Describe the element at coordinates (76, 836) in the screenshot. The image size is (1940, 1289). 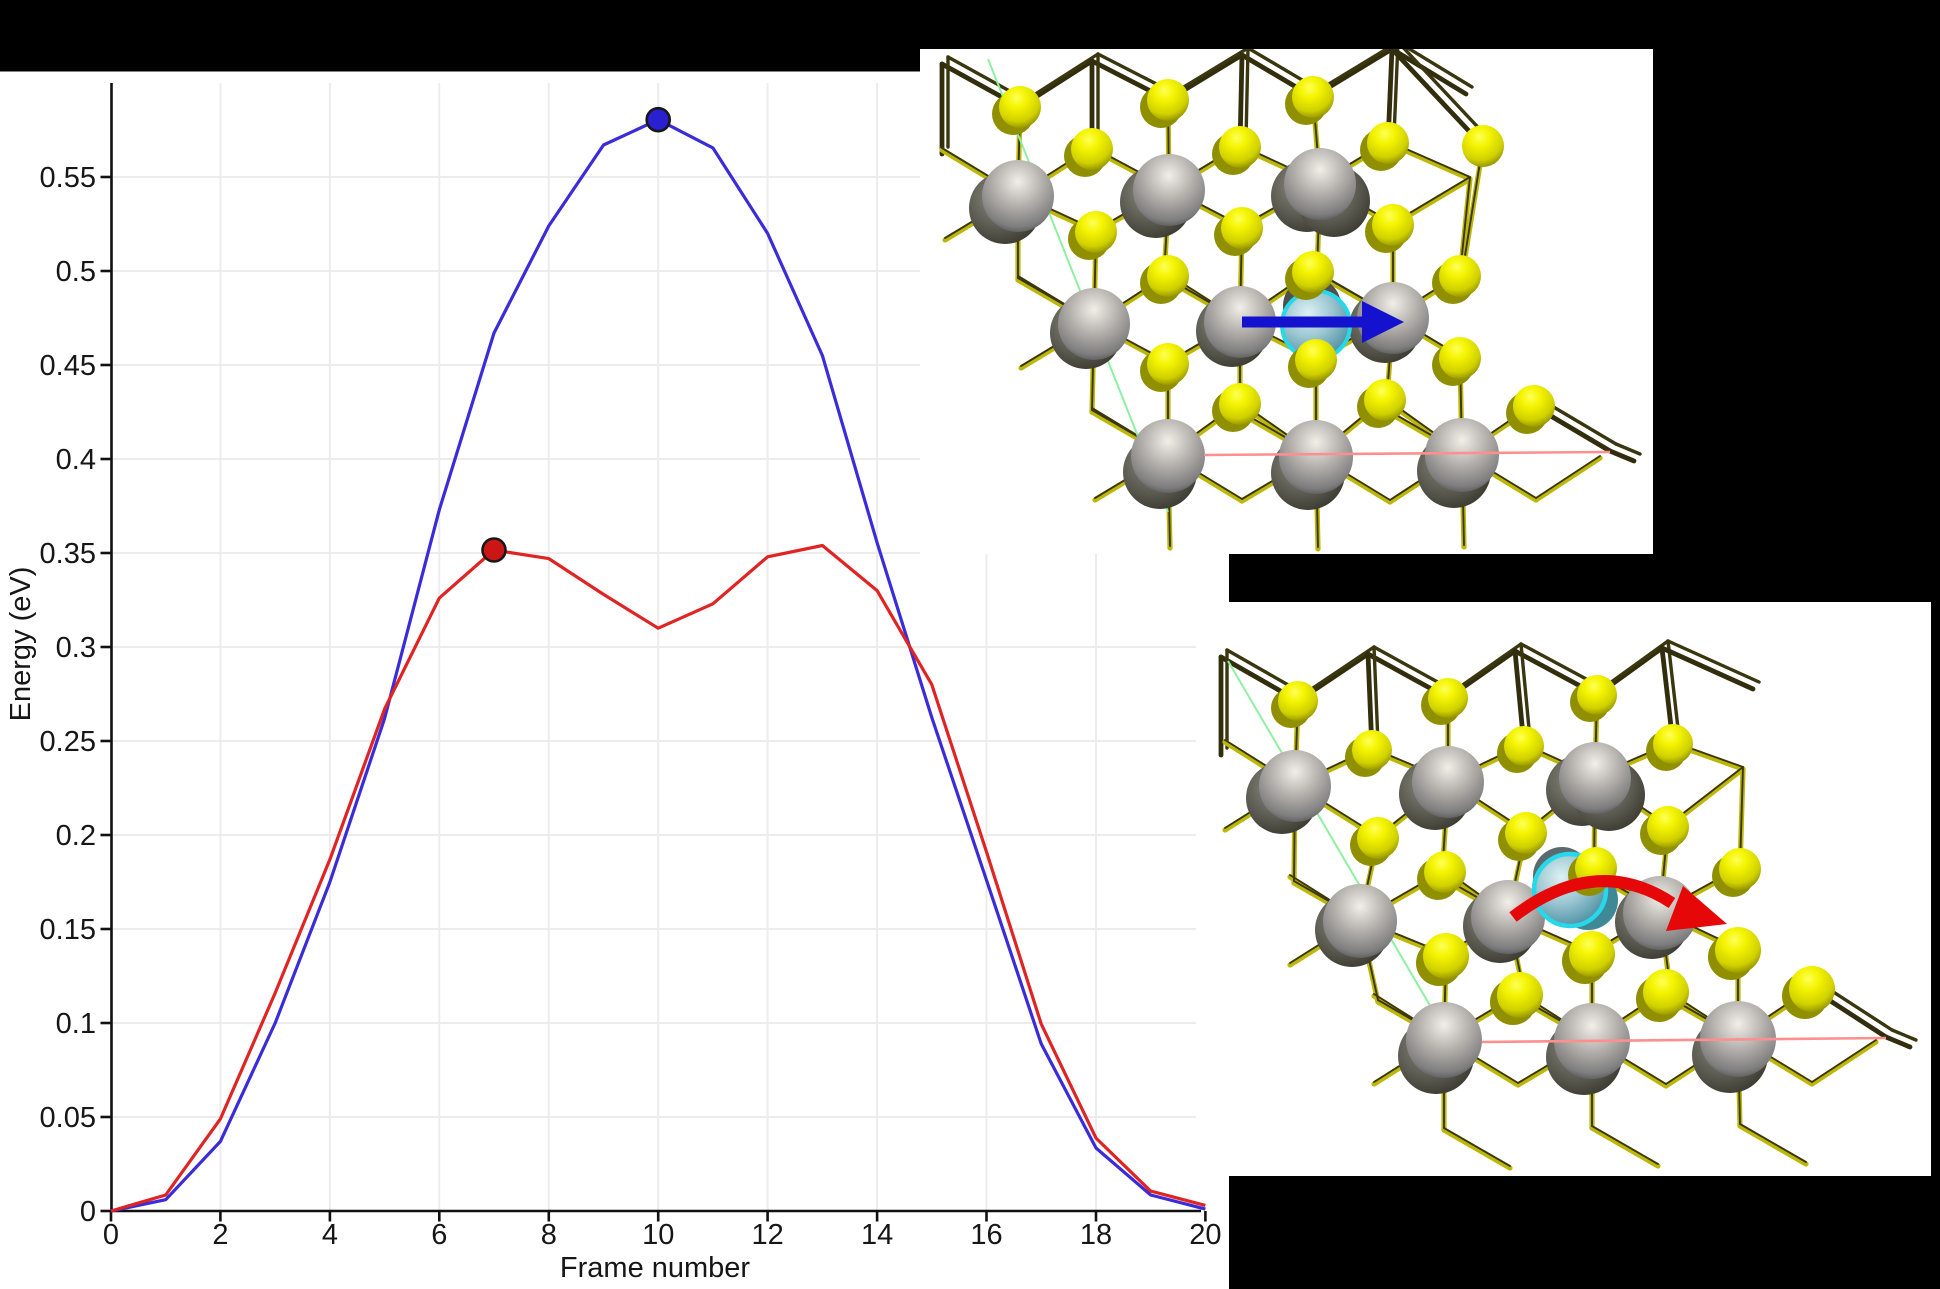
I see `svg-text: 0.2` at that location.